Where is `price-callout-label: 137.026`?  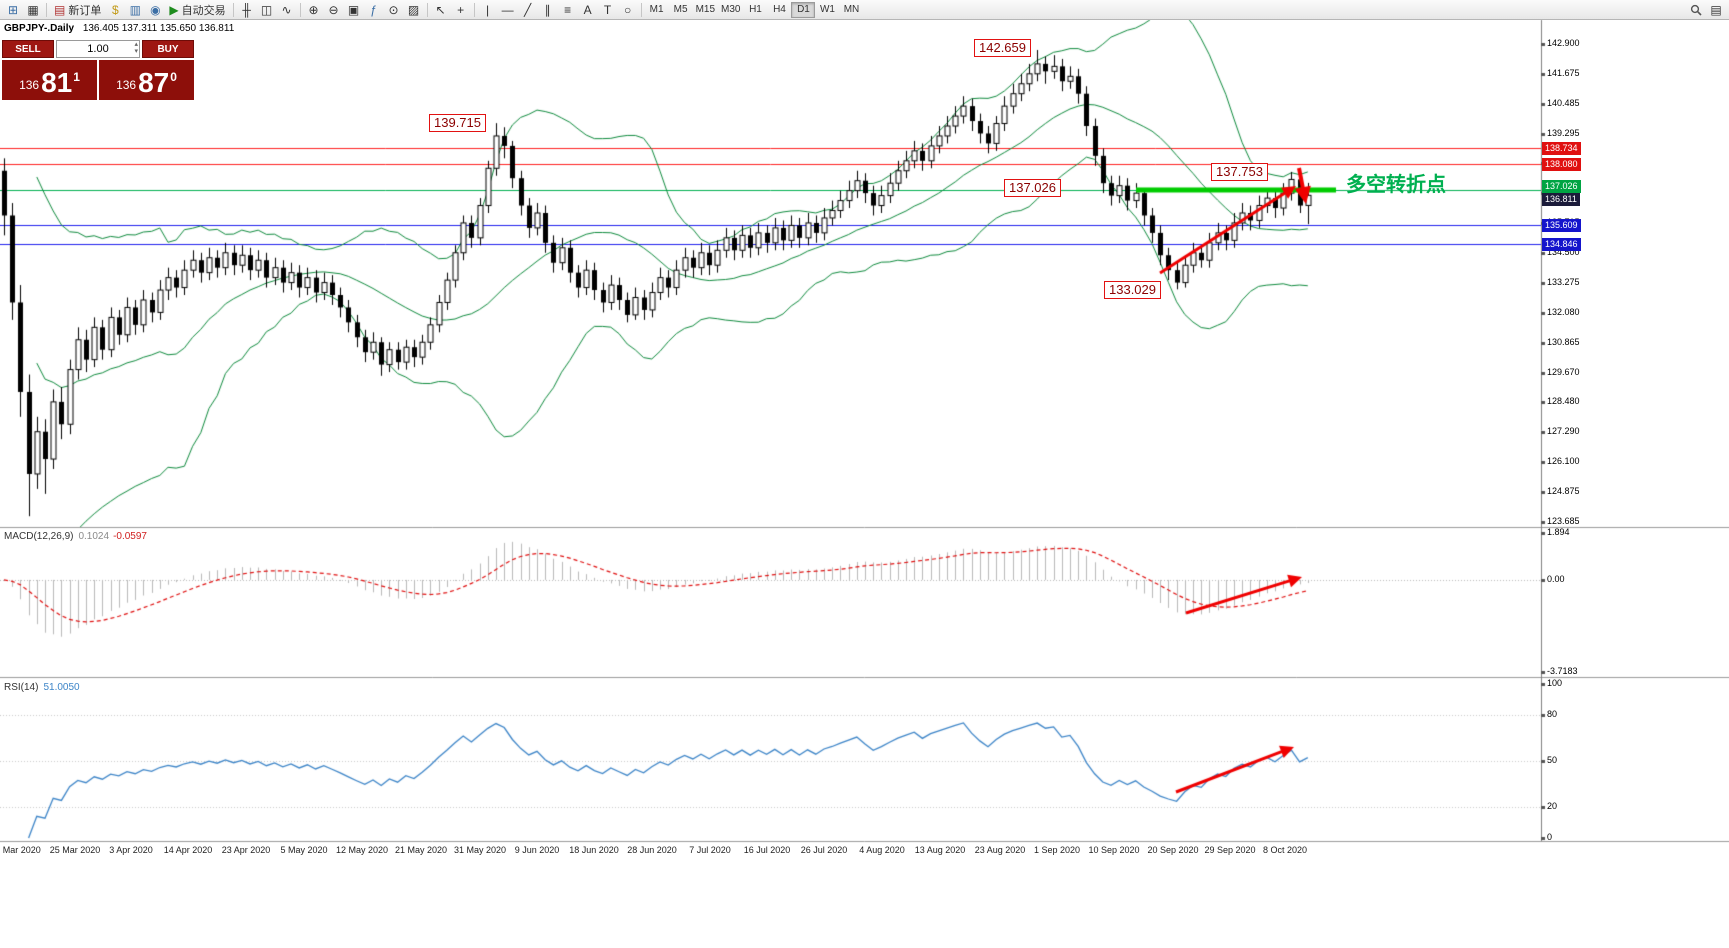
price-callout-label: 137.026 is located at coordinates (1032, 188).